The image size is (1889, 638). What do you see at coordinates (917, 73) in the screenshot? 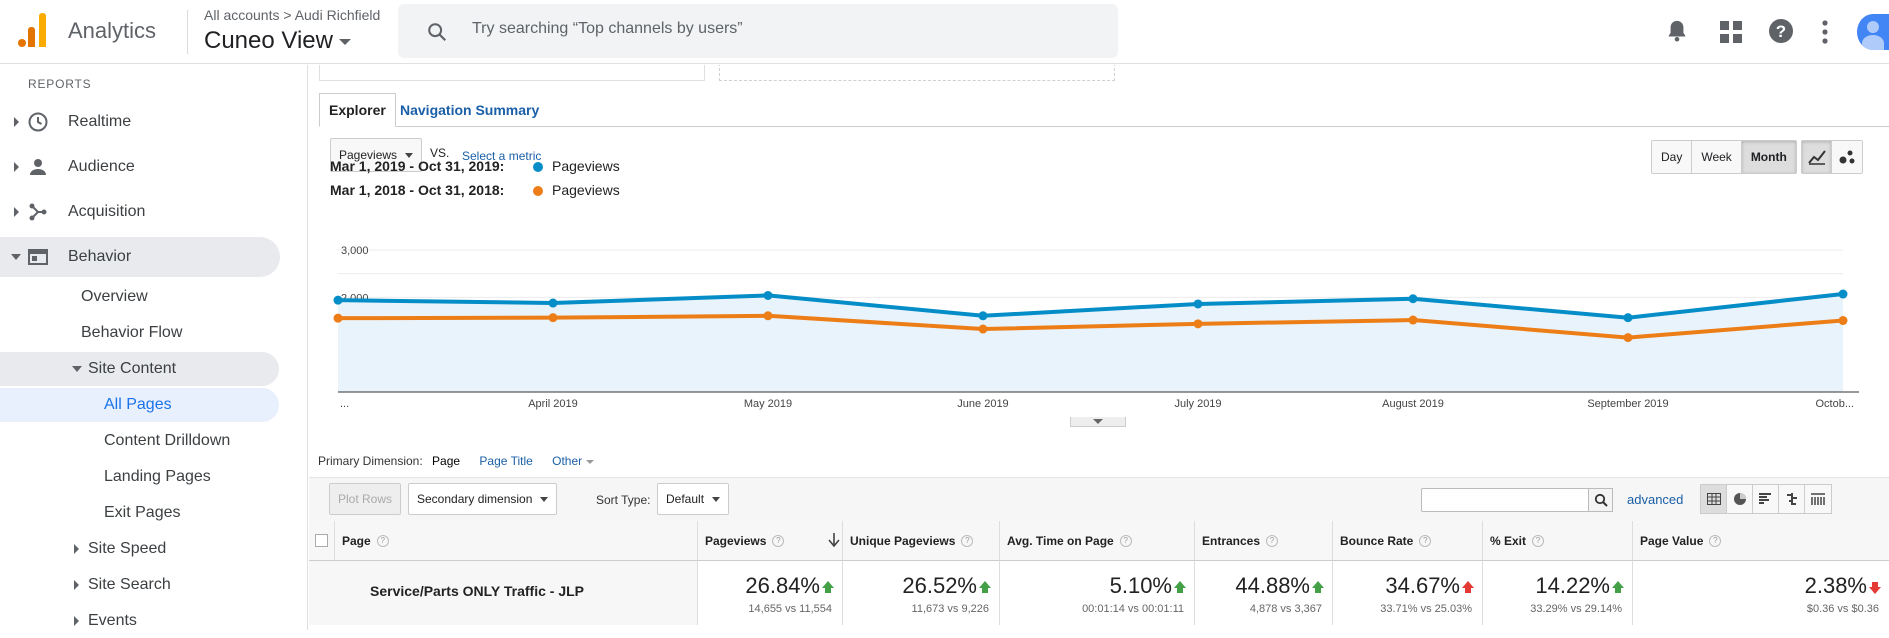
I see `segment-placeholder` at bounding box center [917, 73].